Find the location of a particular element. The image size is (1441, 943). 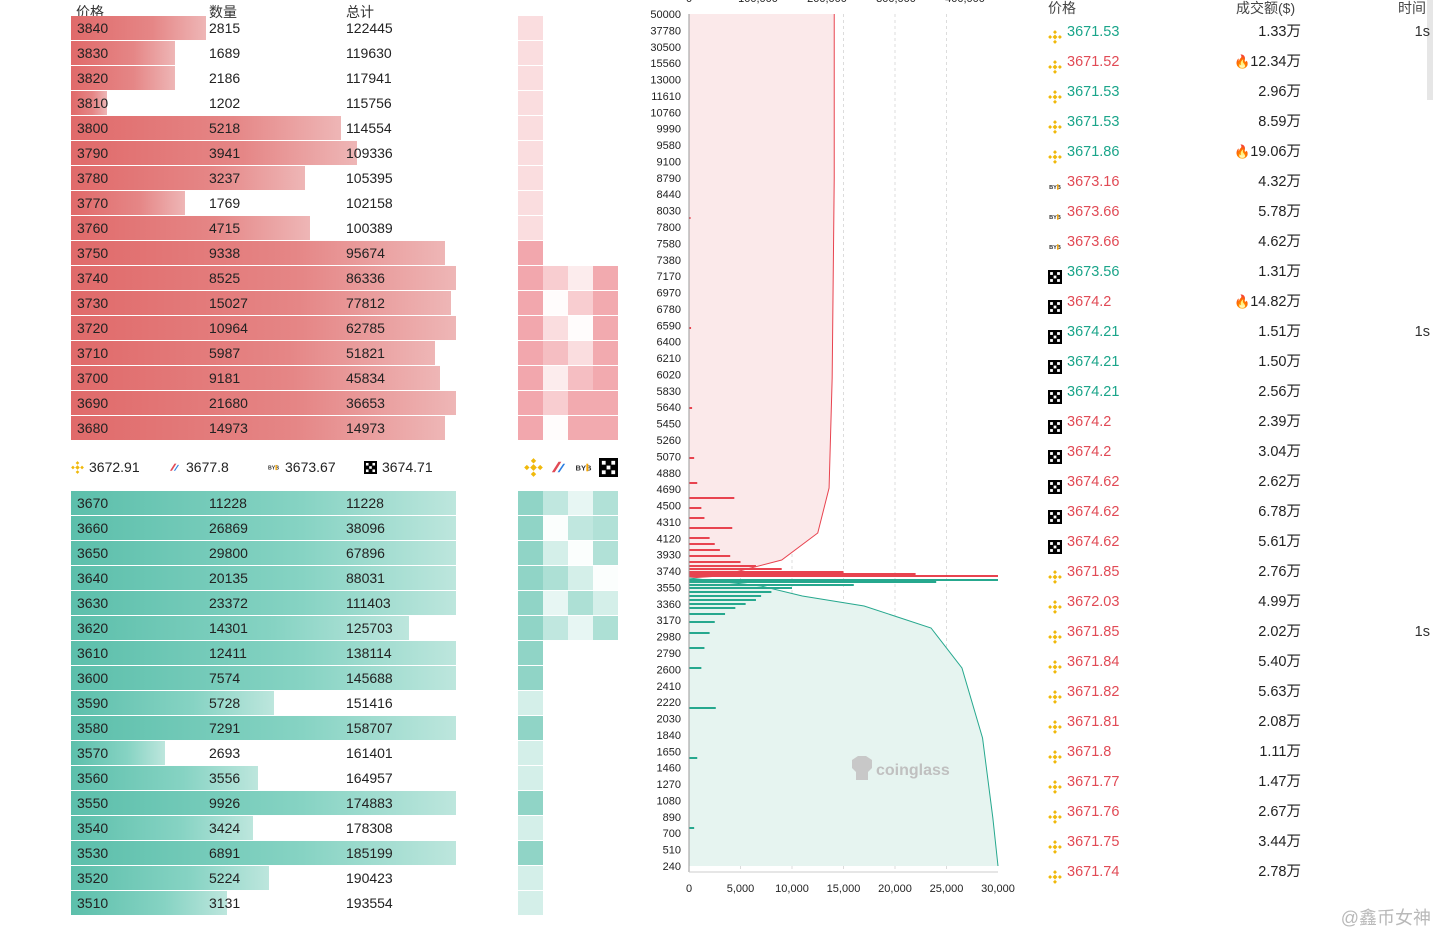

bid-row: 3600 7574 145688 is located at coordinates (351, 678).